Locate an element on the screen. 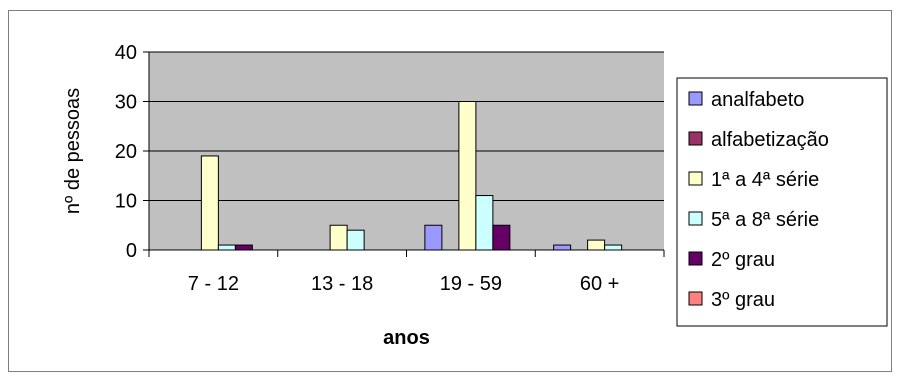 The image size is (898, 377). y-tick-label: 30 is located at coordinates (126, 103).